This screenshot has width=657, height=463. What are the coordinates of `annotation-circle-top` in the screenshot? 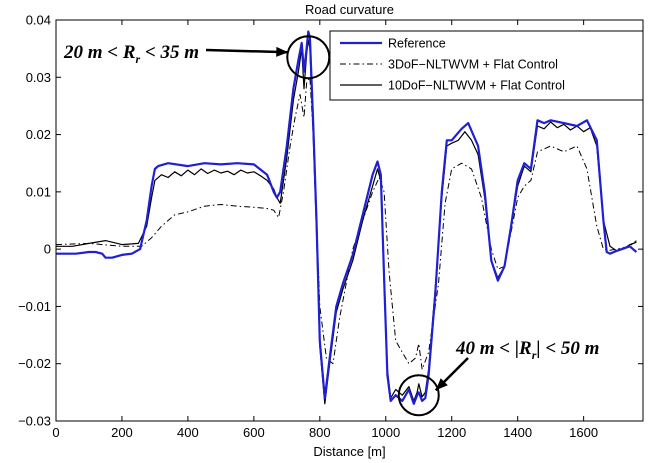 It's located at (308, 57).